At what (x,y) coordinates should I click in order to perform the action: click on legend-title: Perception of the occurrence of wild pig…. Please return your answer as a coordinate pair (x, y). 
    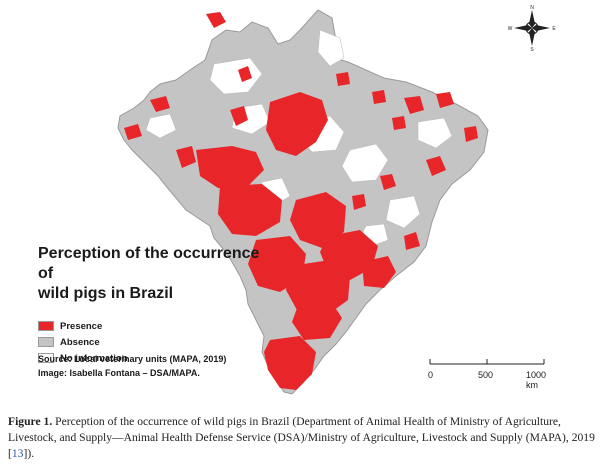
    Looking at the image, I should click on (158, 274).